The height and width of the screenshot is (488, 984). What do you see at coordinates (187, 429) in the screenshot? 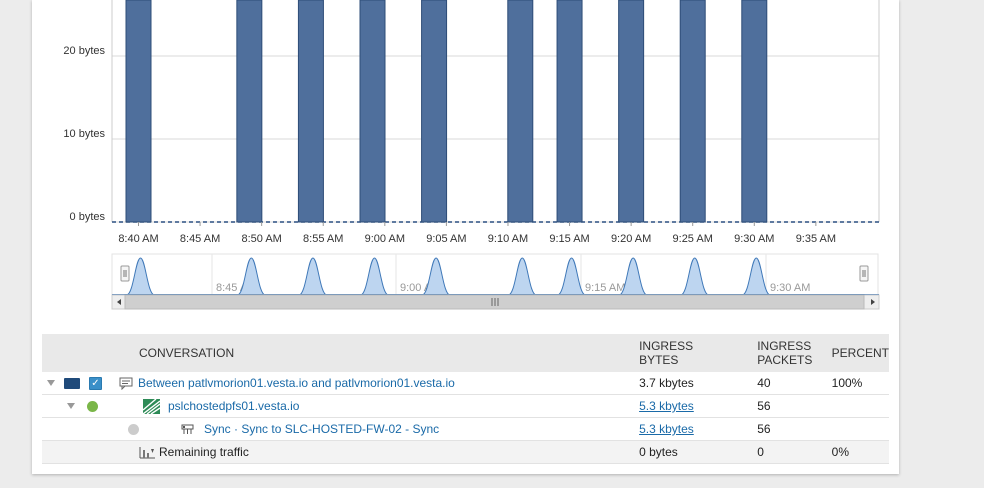
I see `network-interface-icon` at bounding box center [187, 429].